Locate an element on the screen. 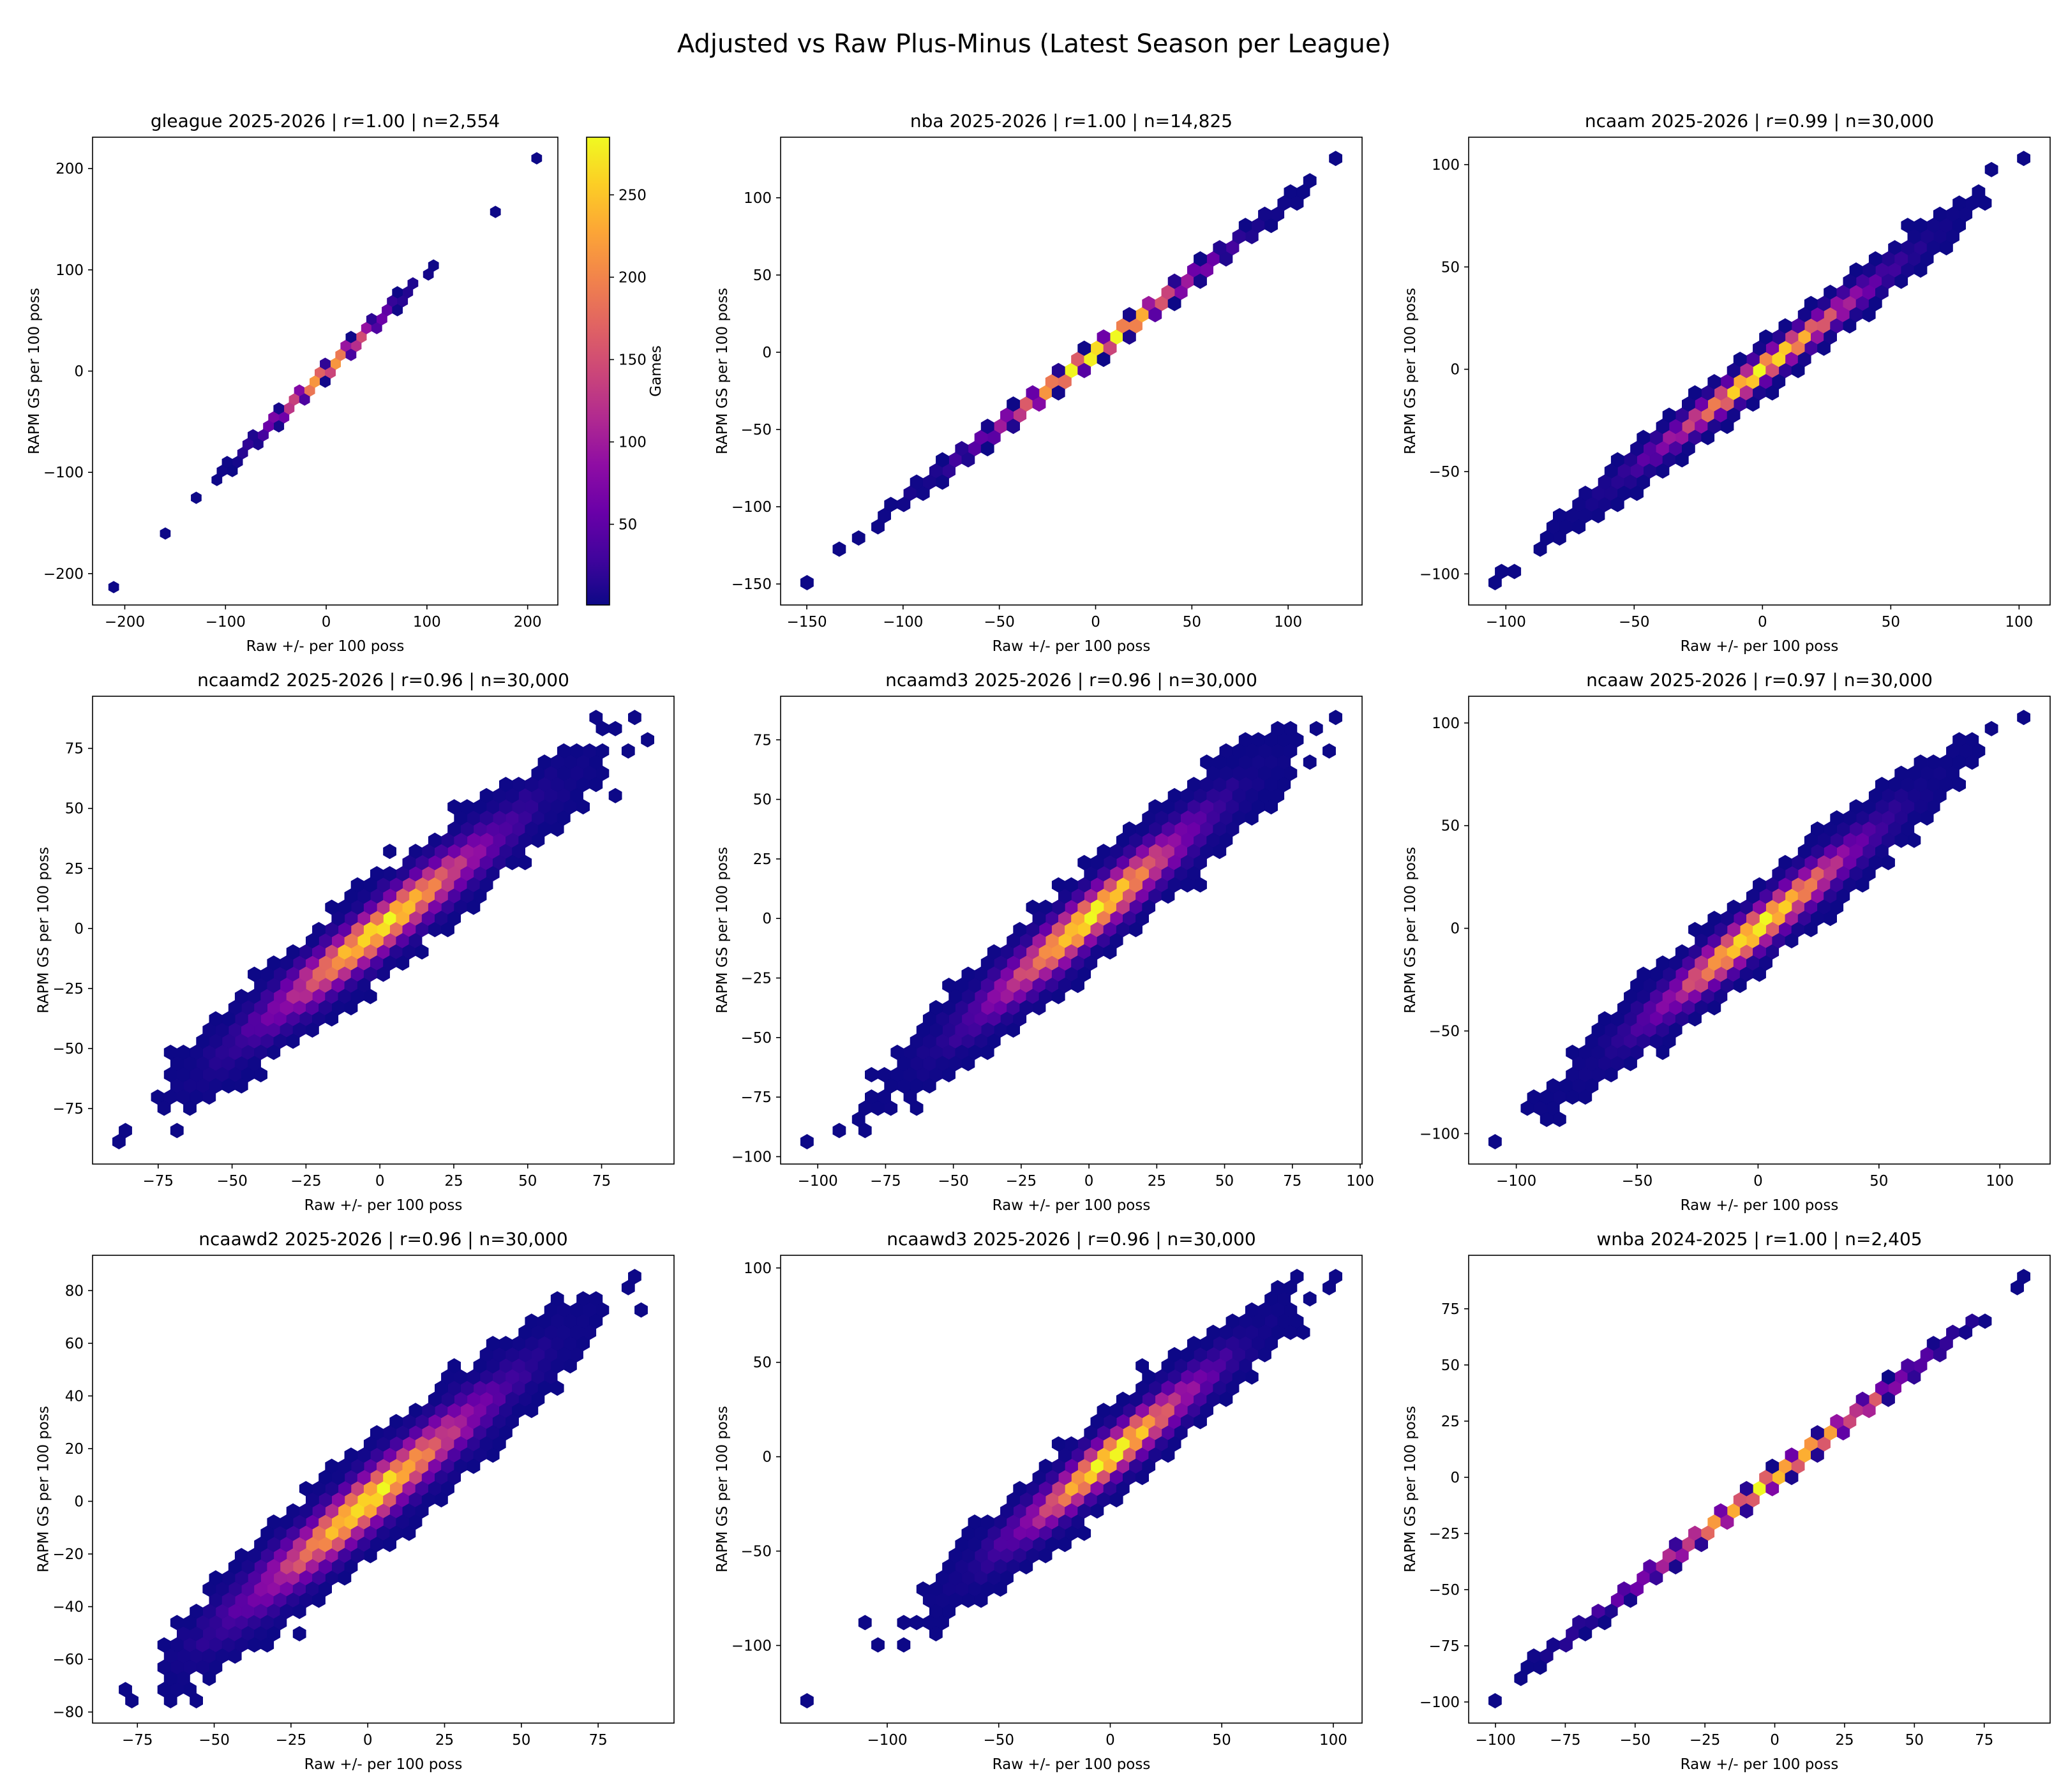 The image size is (2068, 1792). colorbar-label: Games is located at coordinates (656, 370).